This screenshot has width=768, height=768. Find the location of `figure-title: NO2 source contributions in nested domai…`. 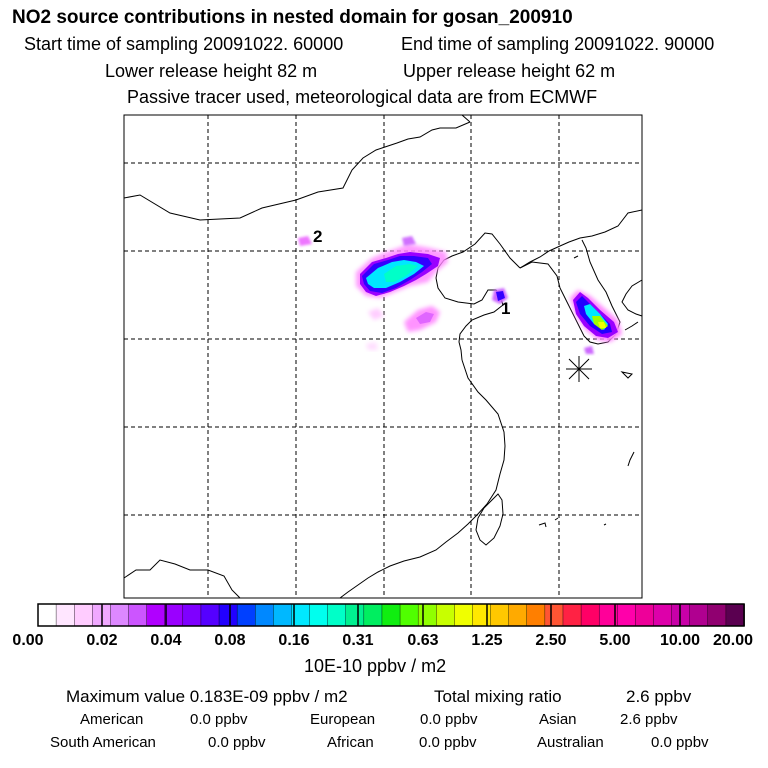

figure-title: NO2 source contributions in nested domai… is located at coordinates (292, 17).